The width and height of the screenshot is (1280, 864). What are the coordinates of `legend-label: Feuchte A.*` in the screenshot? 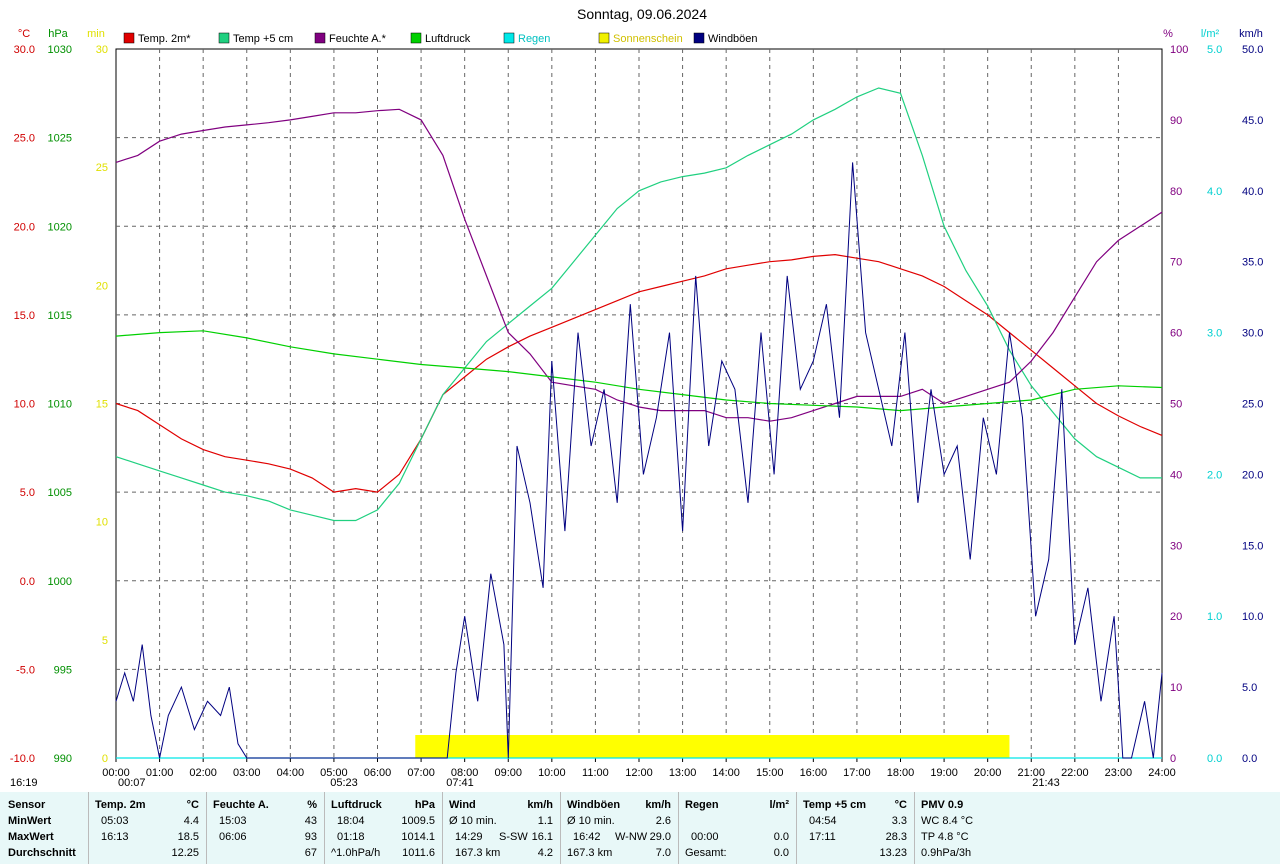 It's located at (358, 39).